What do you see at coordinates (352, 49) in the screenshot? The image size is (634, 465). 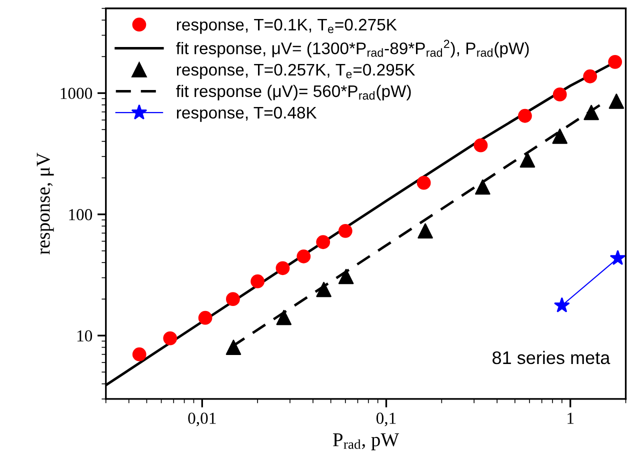 I see `legend-label: fit response, μV= (1300*P$_{rad}$-89*P$_{rad}$$^{2}$), P$_{rad}$(pW)` at bounding box center [352, 49].